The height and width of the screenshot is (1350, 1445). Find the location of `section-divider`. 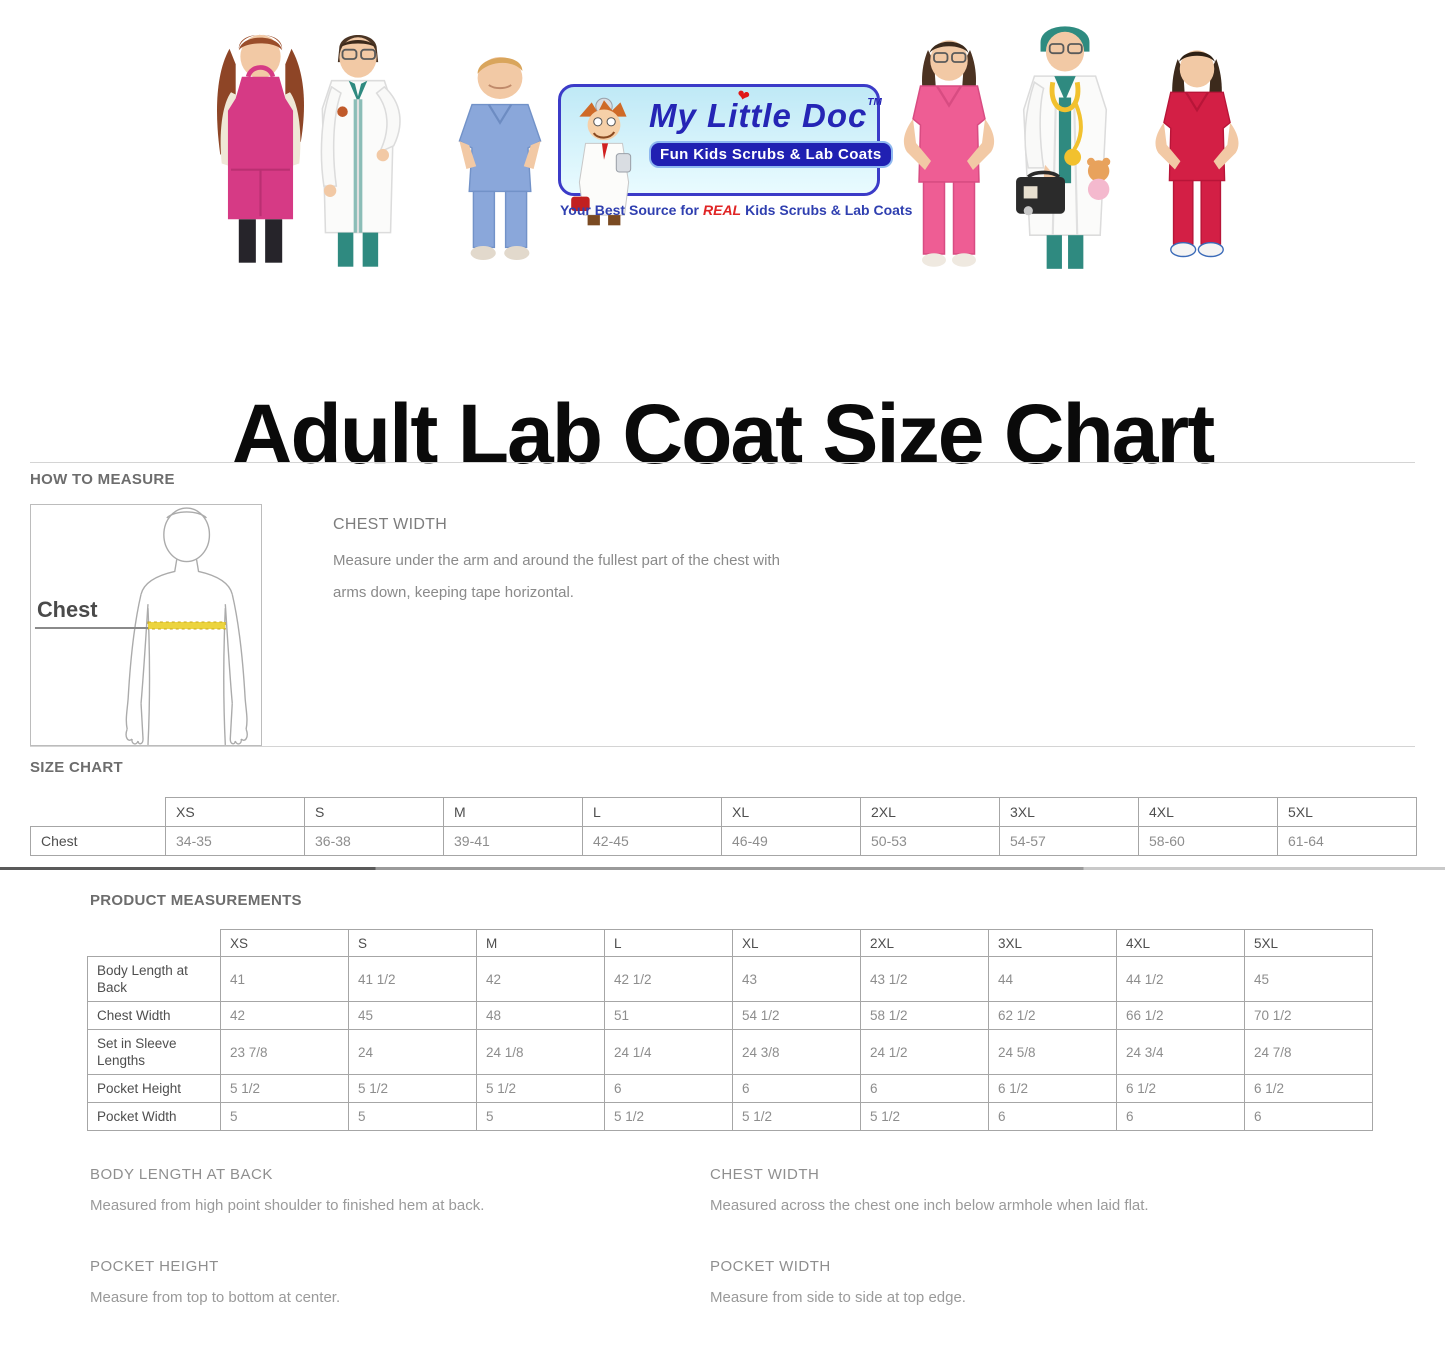

section-divider is located at coordinates (722, 868).